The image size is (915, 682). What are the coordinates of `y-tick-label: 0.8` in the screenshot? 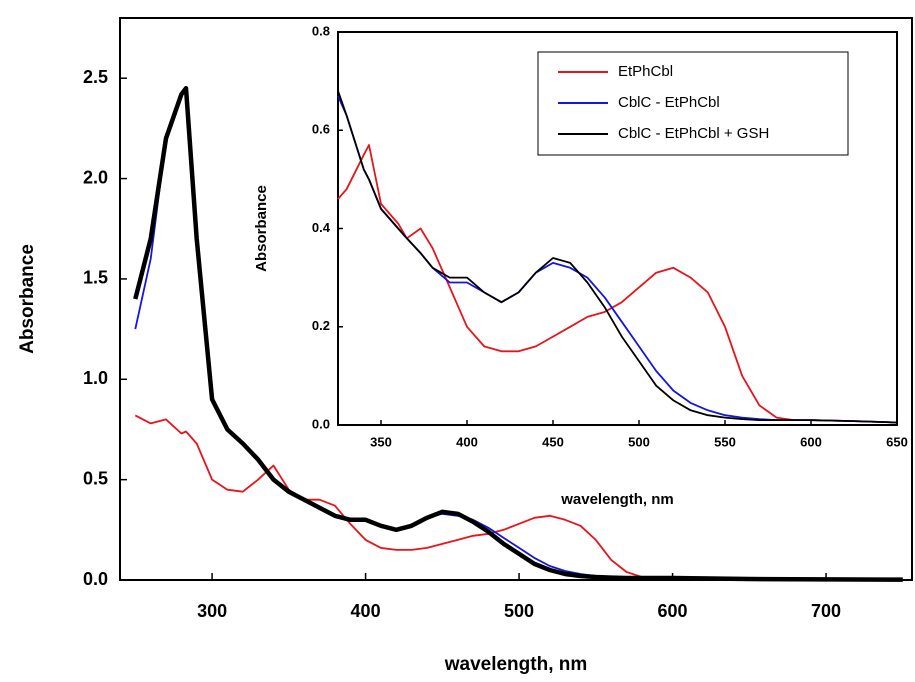 It's located at (321, 30).